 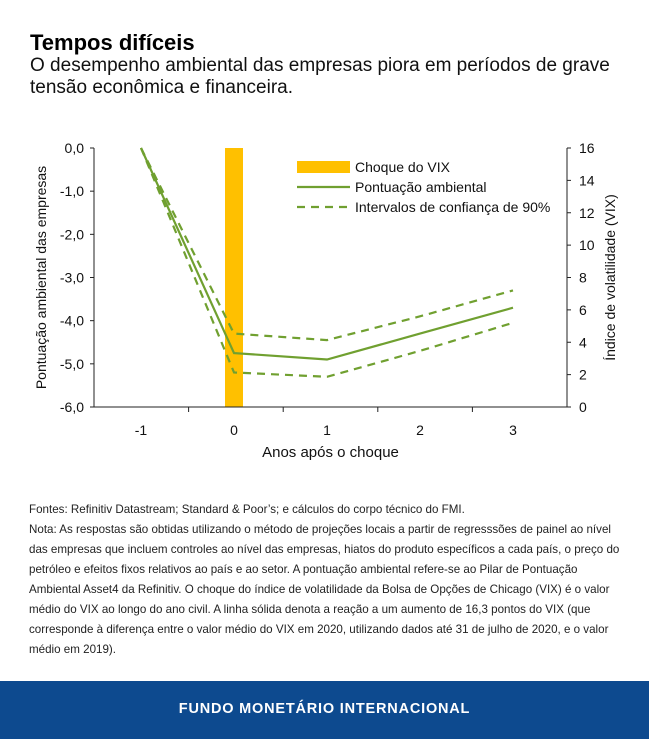 What do you see at coordinates (403, 167) in the screenshot?
I see `legend-label: Choque do VIX` at bounding box center [403, 167].